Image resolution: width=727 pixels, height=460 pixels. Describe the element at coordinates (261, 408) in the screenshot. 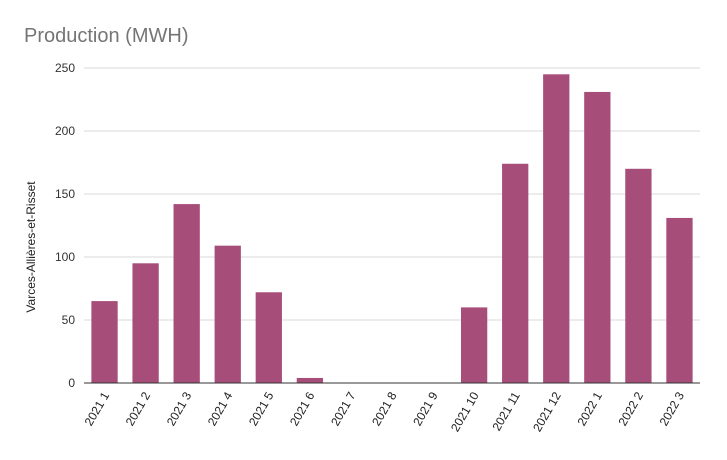

I see `x-tick-label: 2021 5` at that location.